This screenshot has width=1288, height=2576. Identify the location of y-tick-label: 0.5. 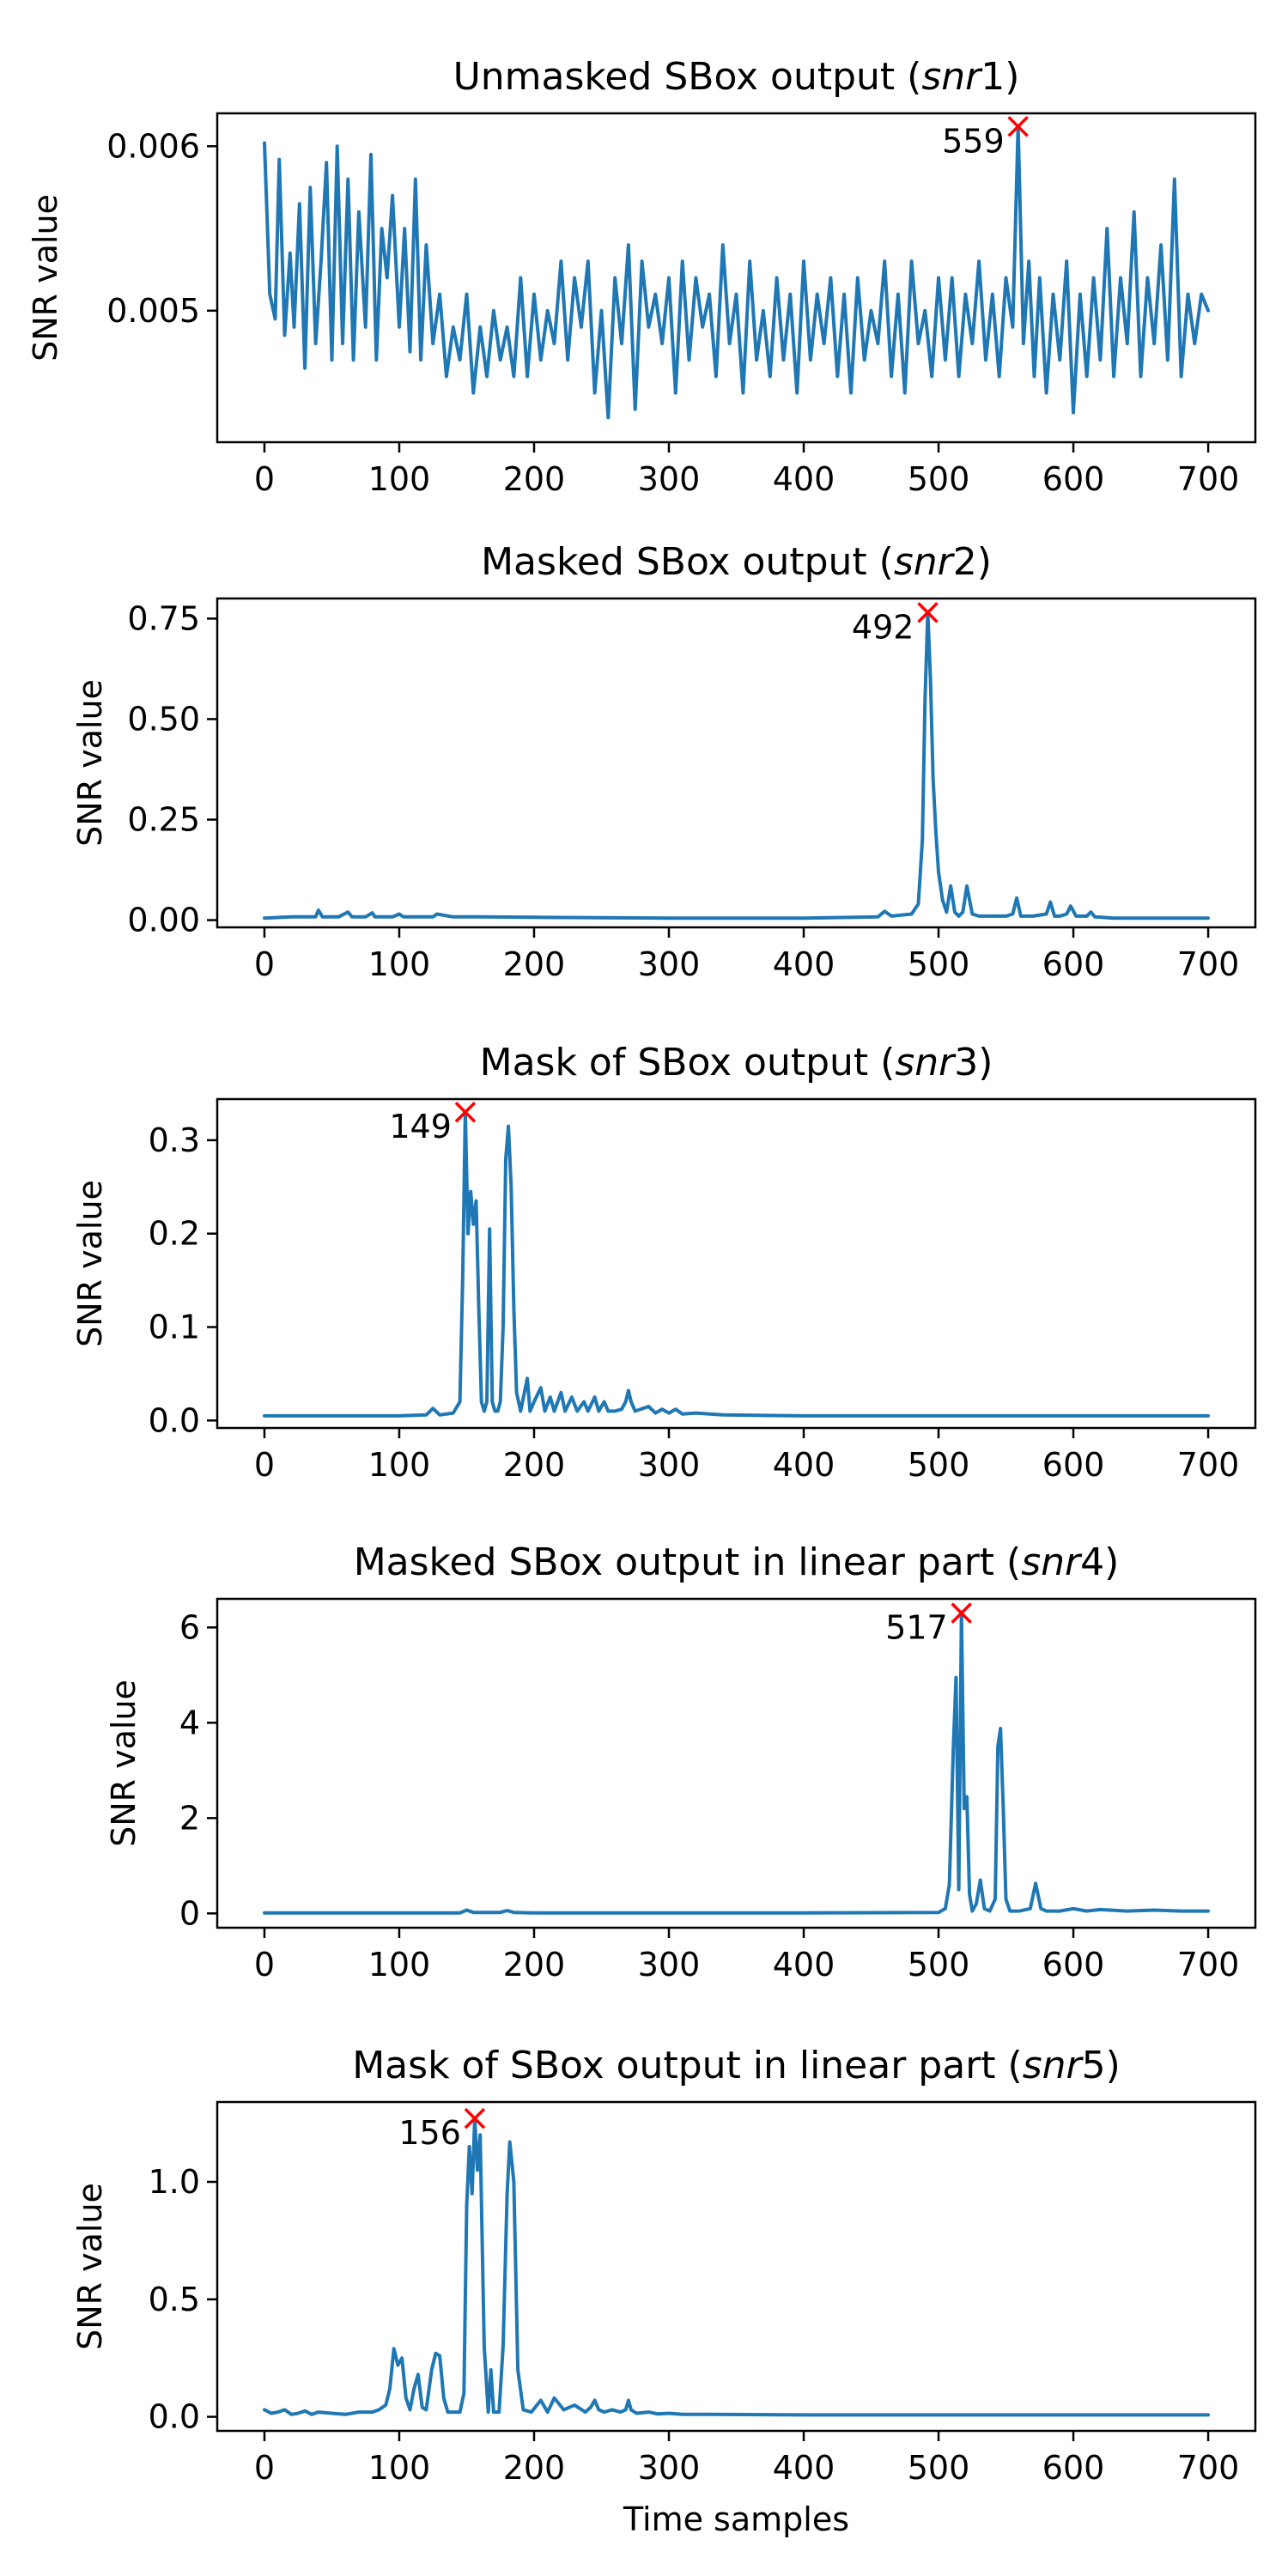
(175, 2299).